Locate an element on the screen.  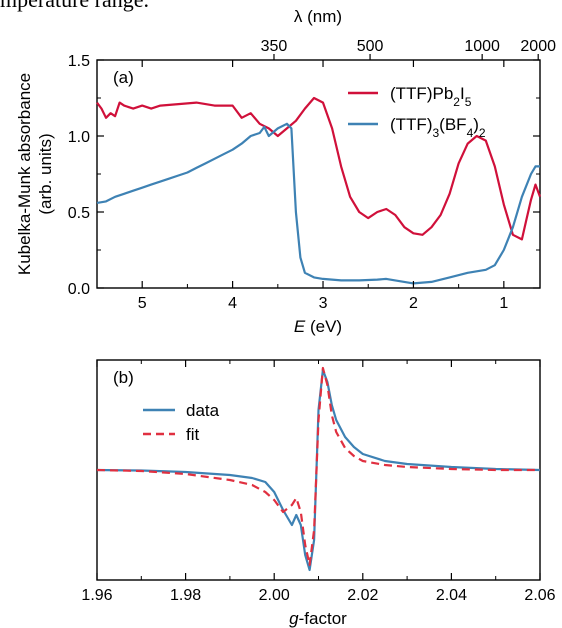
x-axis-unit-b: -factor is located at coordinates (323, 618).